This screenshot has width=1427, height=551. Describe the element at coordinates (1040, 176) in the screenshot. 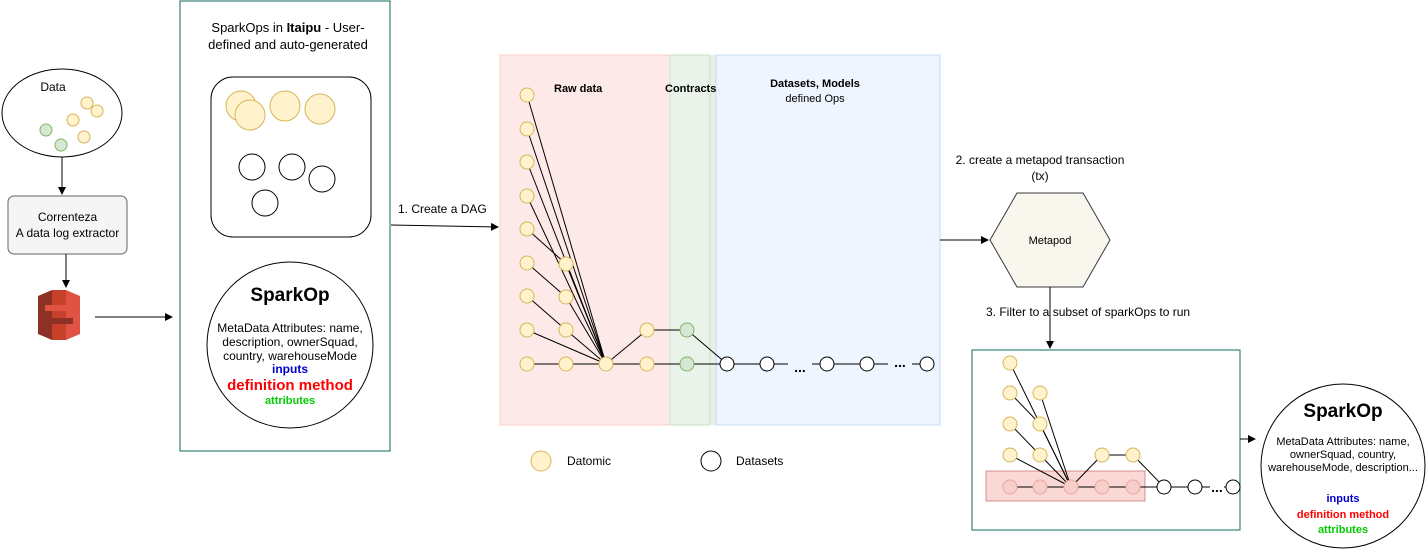

I see `step2-label-tx: (tx)` at that location.